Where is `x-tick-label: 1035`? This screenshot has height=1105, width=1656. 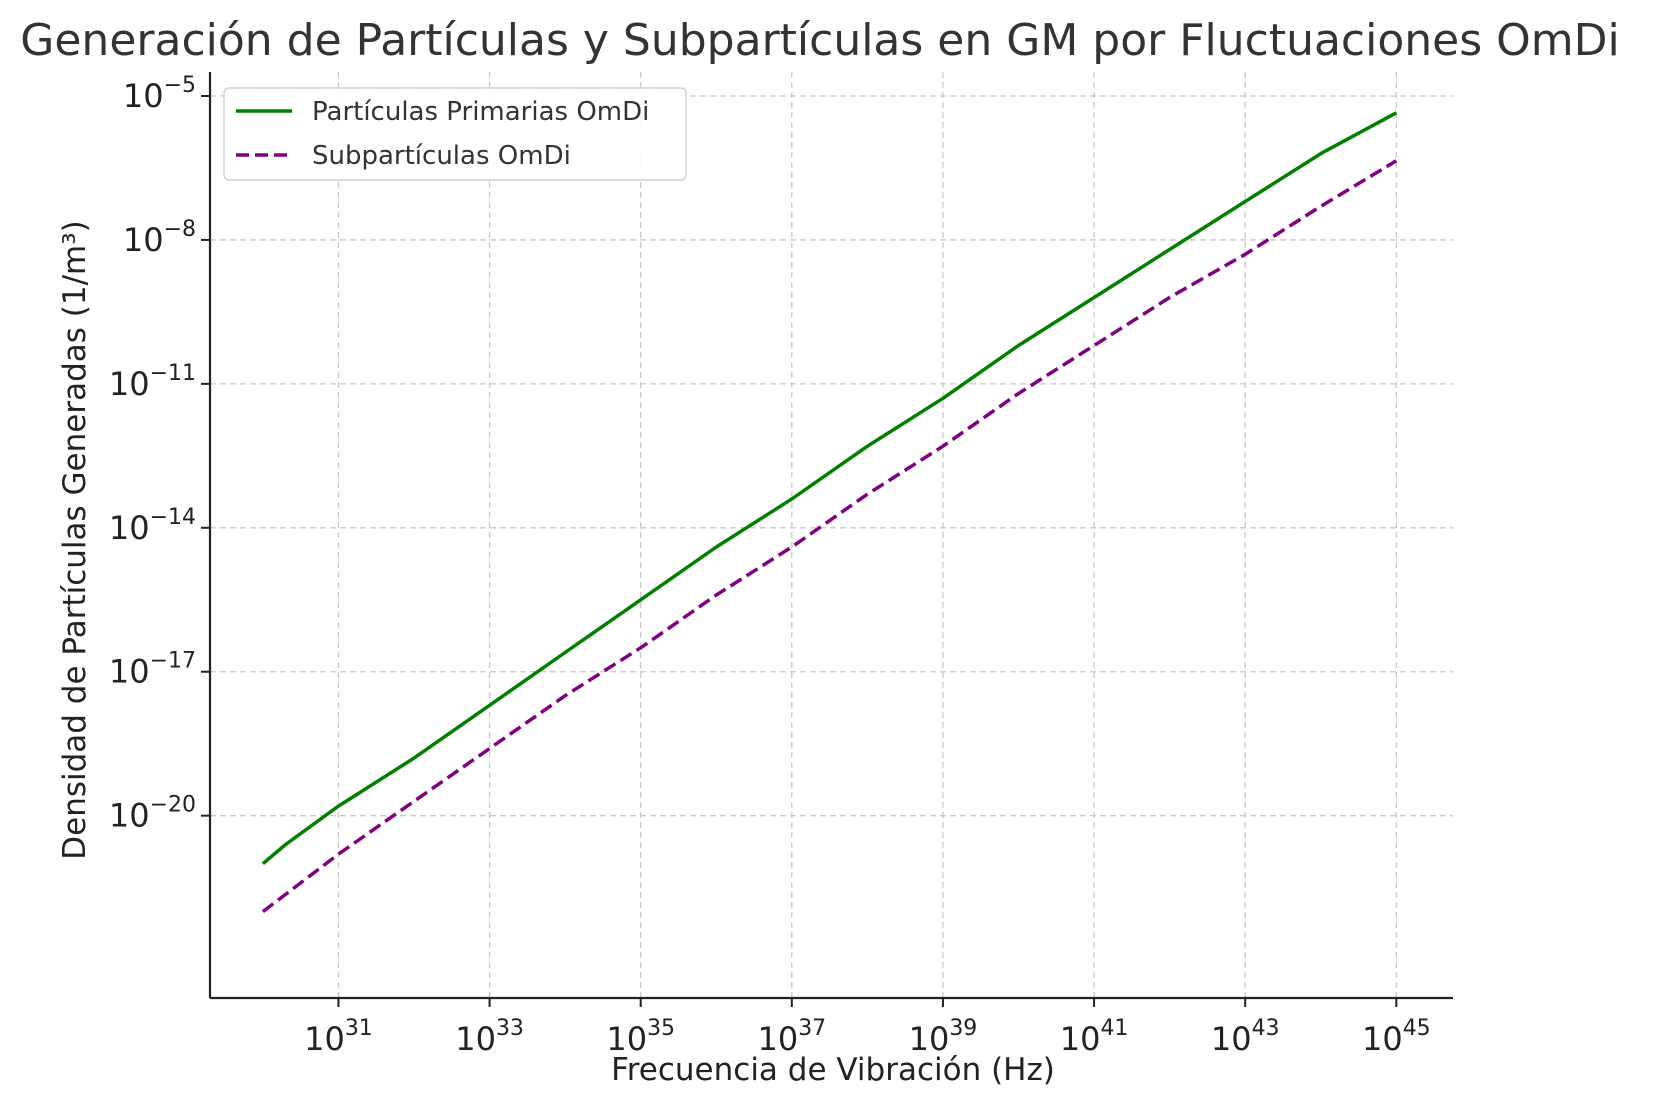
x-tick-label: 1035 is located at coordinates (640, 1037).